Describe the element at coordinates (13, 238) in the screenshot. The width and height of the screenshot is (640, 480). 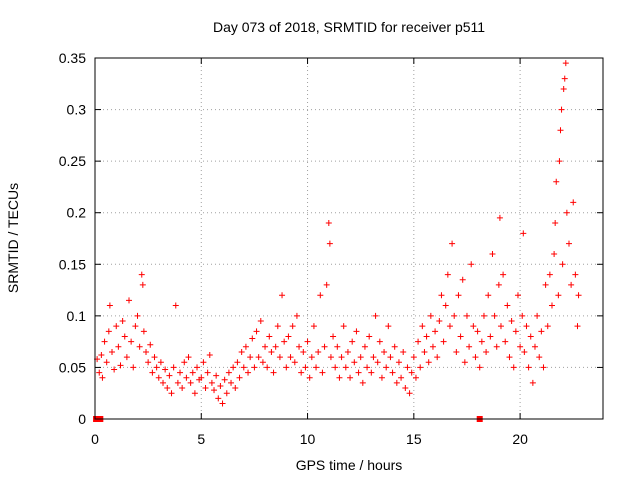
I see `y-axis-label: SRMTID / TECUs` at that location.